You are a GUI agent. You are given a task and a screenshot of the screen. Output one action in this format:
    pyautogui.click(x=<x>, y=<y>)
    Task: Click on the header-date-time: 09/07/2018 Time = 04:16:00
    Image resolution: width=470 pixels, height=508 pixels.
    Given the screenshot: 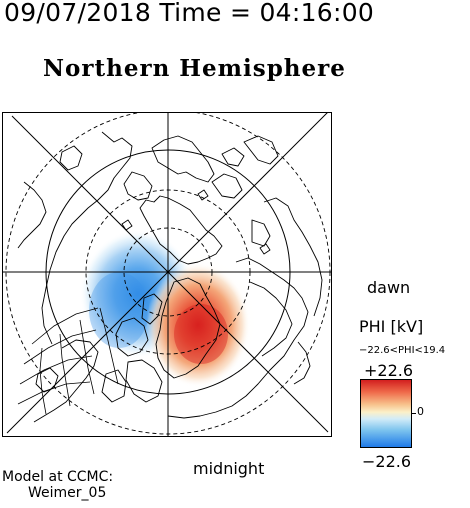 What is the action you would take?
    pyautogui.click(x=189, y=13)
    